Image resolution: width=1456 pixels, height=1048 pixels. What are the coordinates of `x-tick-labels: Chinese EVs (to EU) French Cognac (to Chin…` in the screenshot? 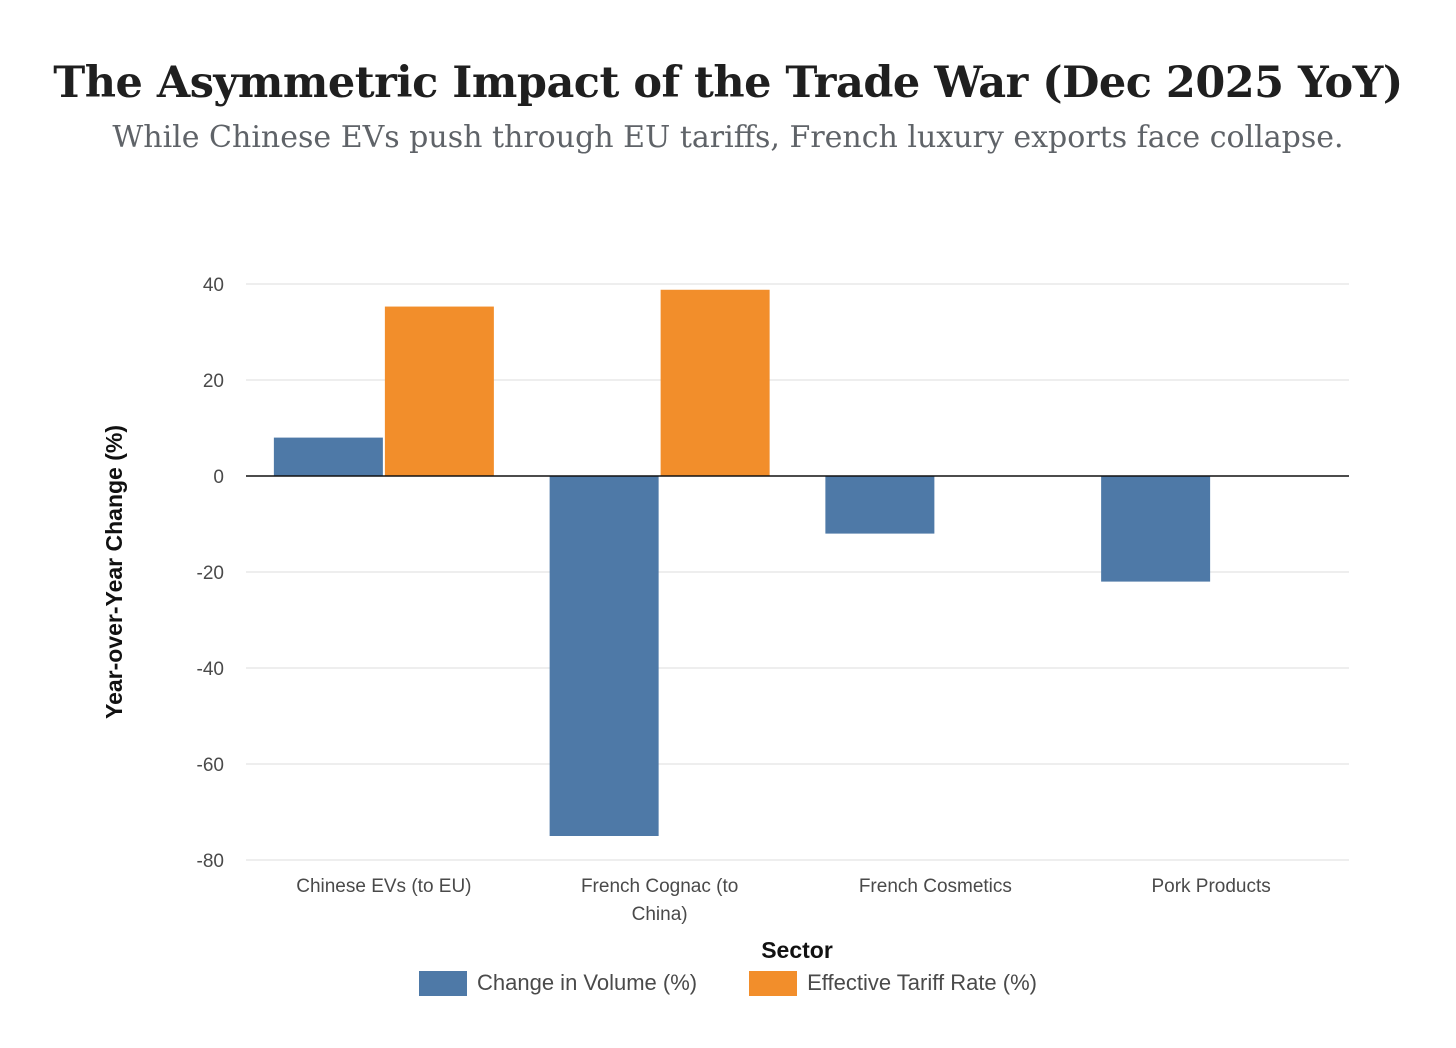 It's located at (783, 900).